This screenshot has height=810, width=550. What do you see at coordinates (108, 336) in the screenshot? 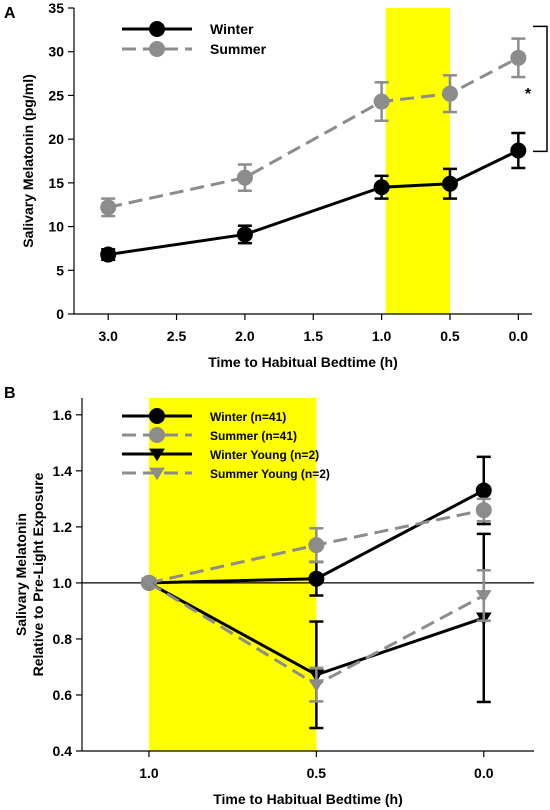
I see `x-tick-label: 3.0` at bounding box center [108, 336].